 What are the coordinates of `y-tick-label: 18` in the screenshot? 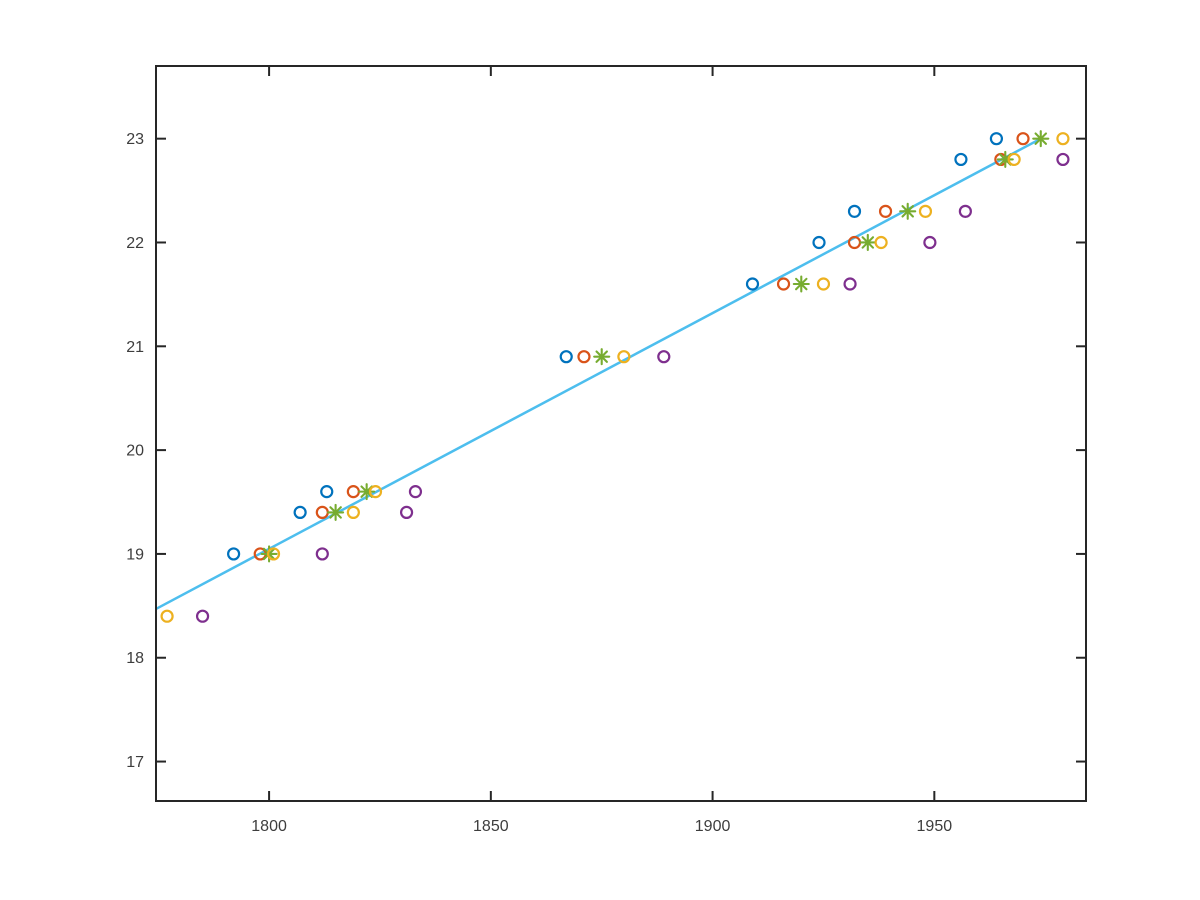 It's located at (135, 658).